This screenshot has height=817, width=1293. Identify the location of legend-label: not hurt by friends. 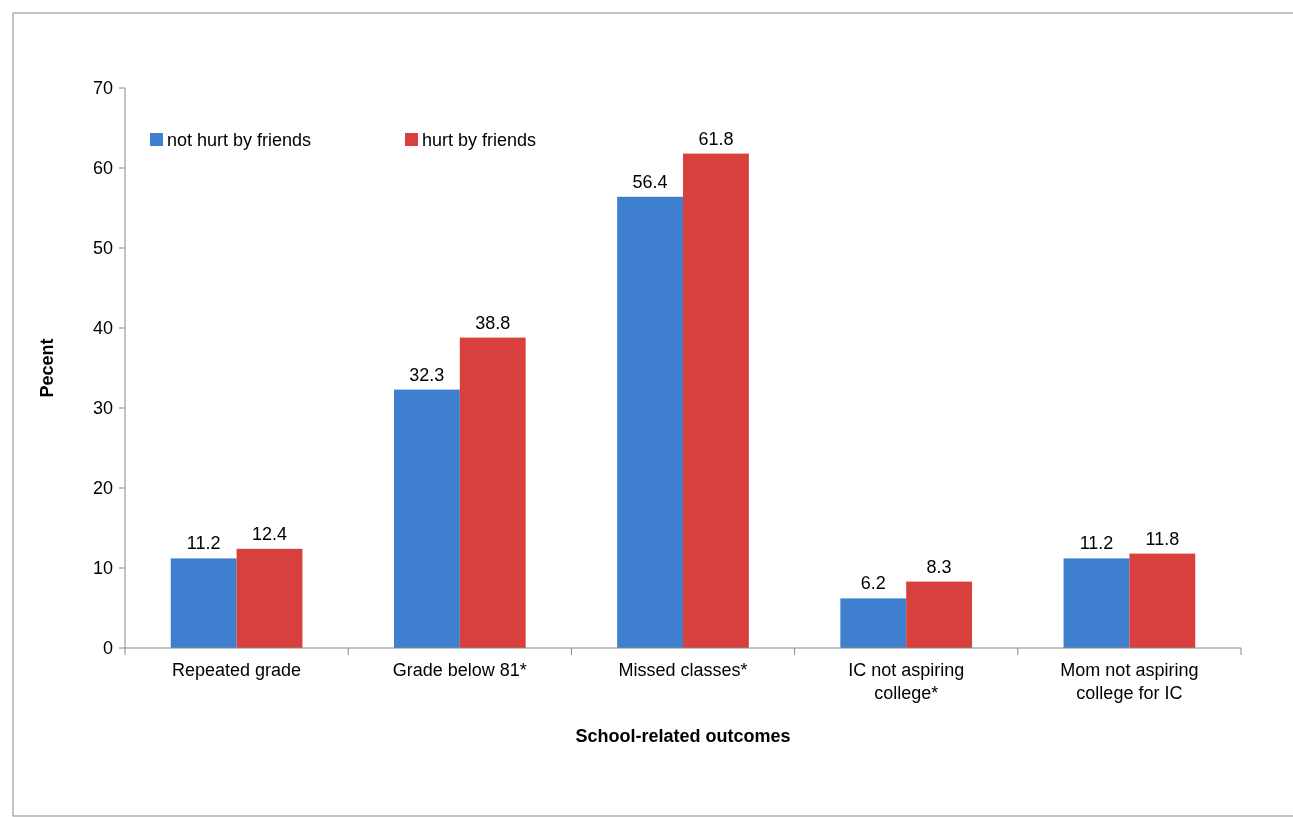
(239, 140).